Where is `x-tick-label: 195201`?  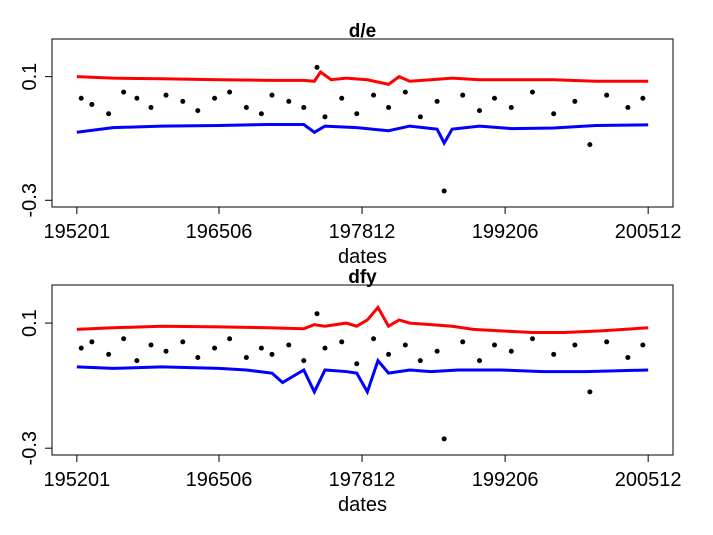 x-tick-label: 195201 is located at coordinates (76, 232).